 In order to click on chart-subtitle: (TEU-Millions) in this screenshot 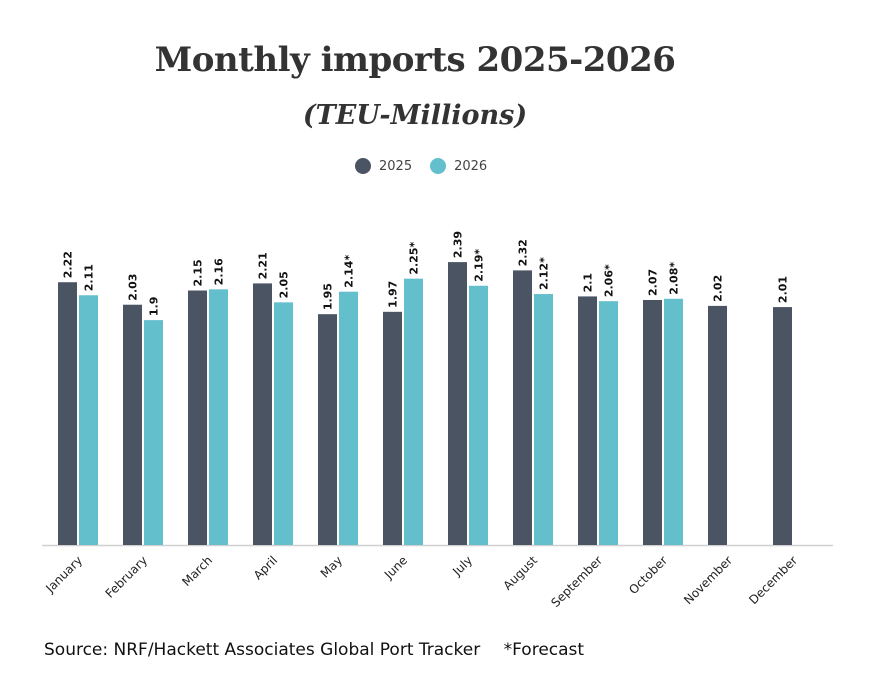, I will do `click(415, 115)`.